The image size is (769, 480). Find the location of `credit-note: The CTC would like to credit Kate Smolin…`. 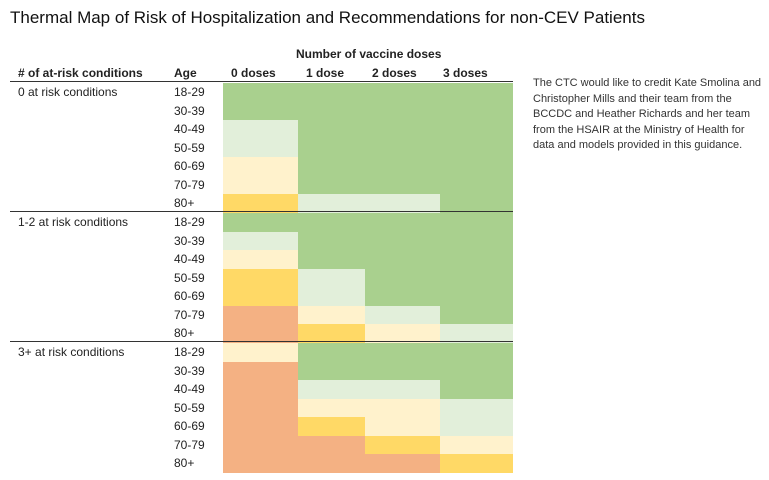

credit-note: The CTC would like to credit Kate Smolin… is located at coordinates (647, 114).